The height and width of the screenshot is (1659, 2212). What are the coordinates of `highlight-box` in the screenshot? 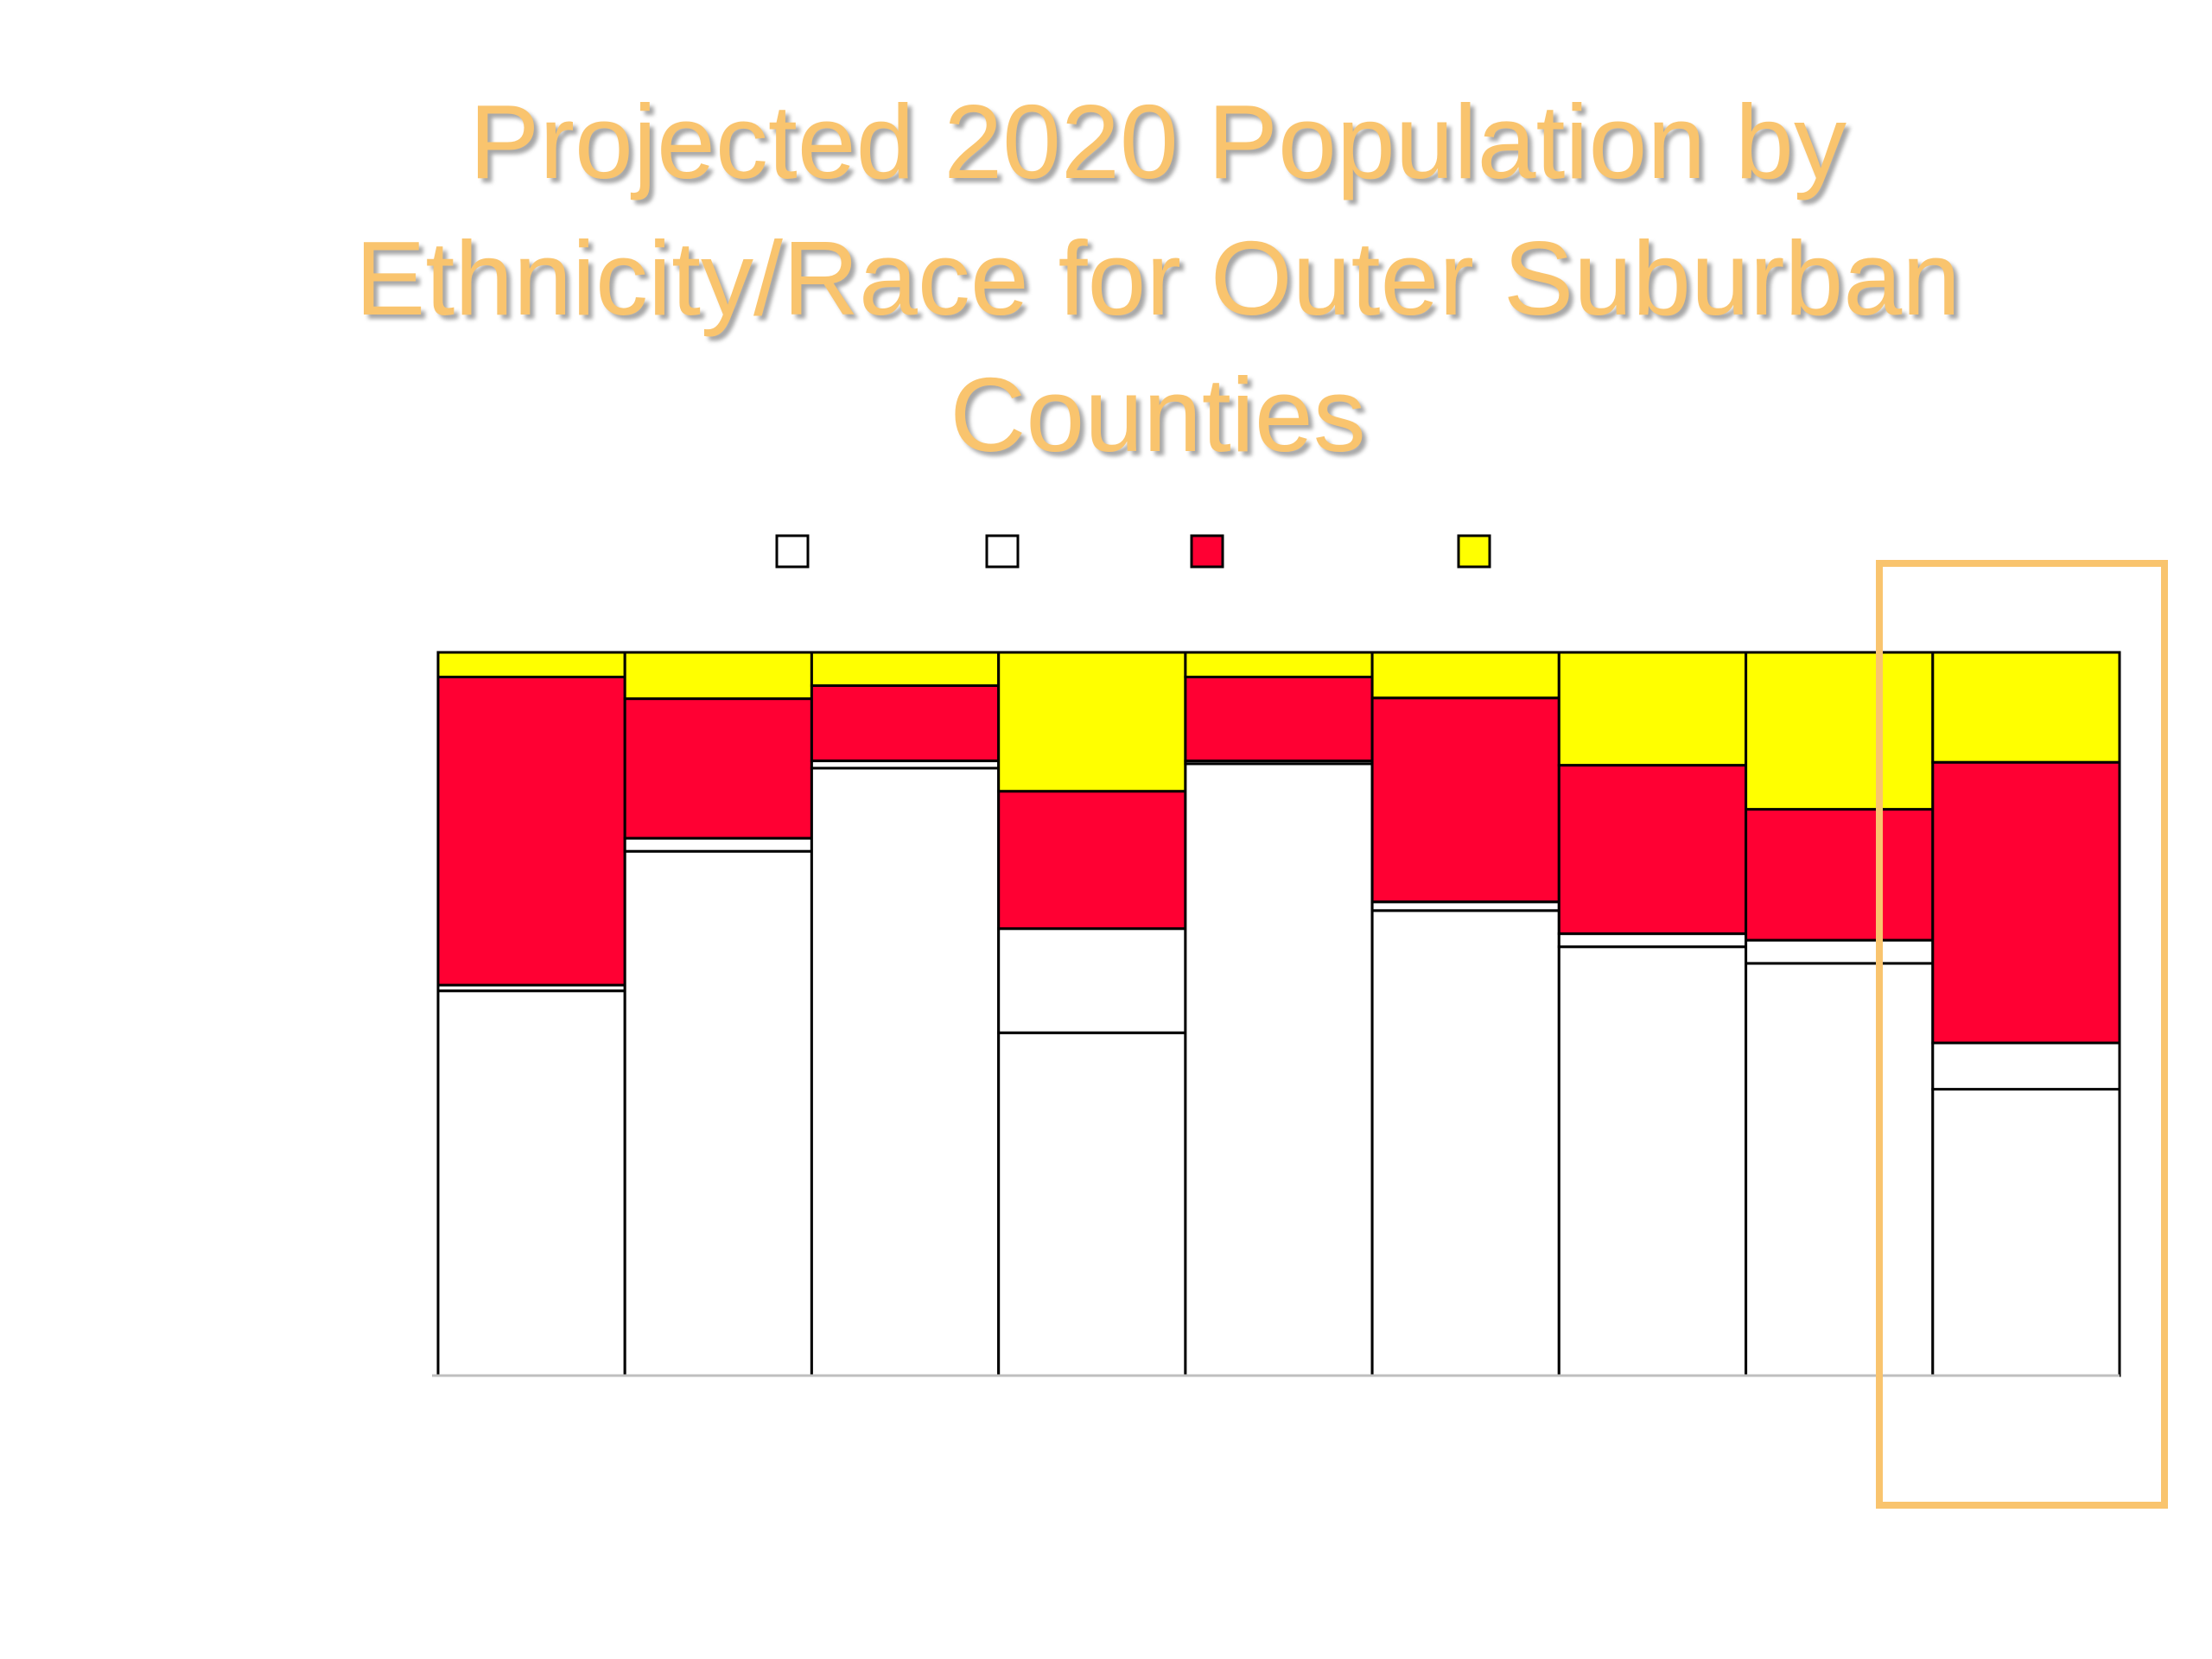 It's located at (2022, 1034).